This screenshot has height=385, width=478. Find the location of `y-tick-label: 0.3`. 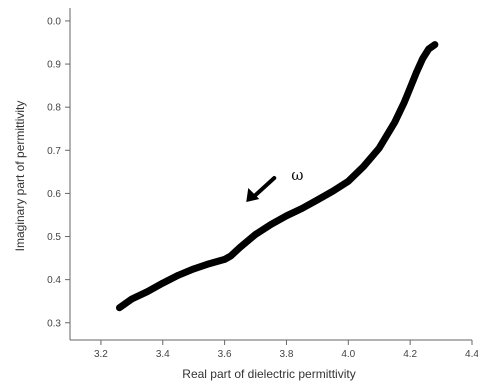

y-tick-label: 0.3 is located at coordinates (54, 323).